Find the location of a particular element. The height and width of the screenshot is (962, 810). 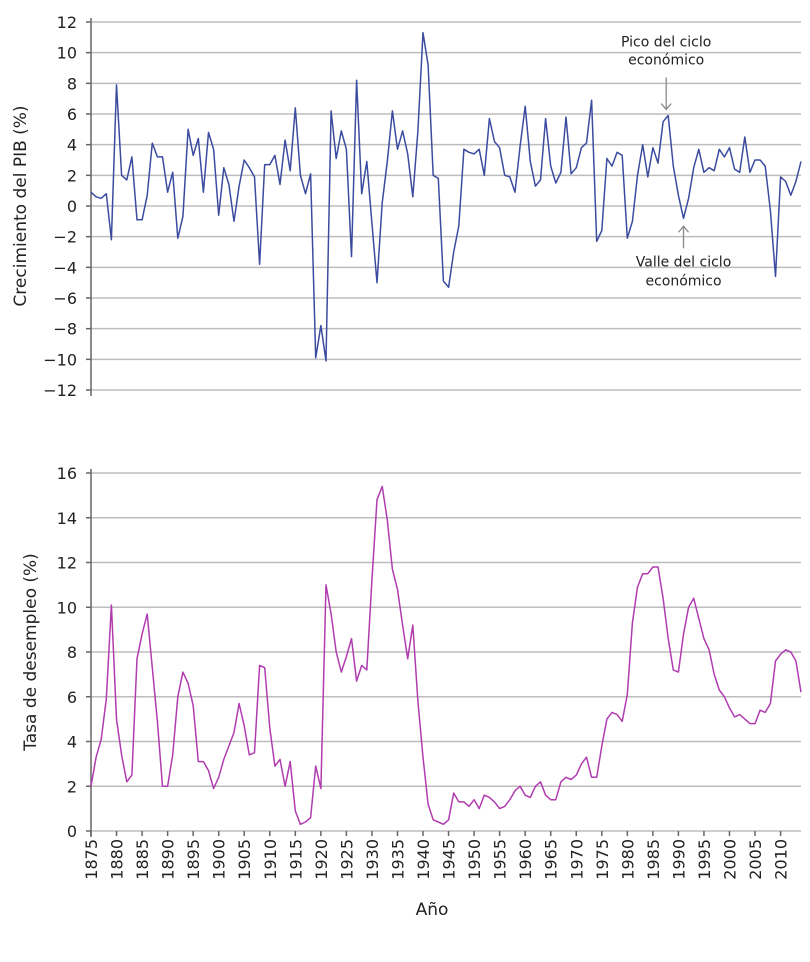

x-tick-label: 2005 is located at coordinates (755, 859).